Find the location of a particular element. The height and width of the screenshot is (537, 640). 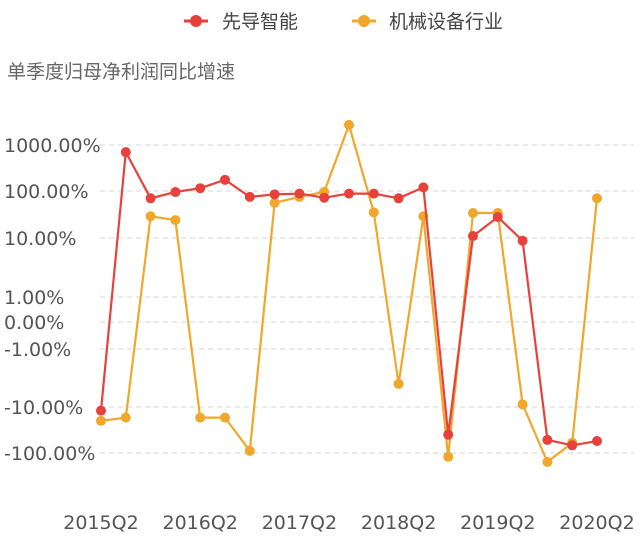

x-tick-label: 2015Q2 is located at coordinates (100, 523).